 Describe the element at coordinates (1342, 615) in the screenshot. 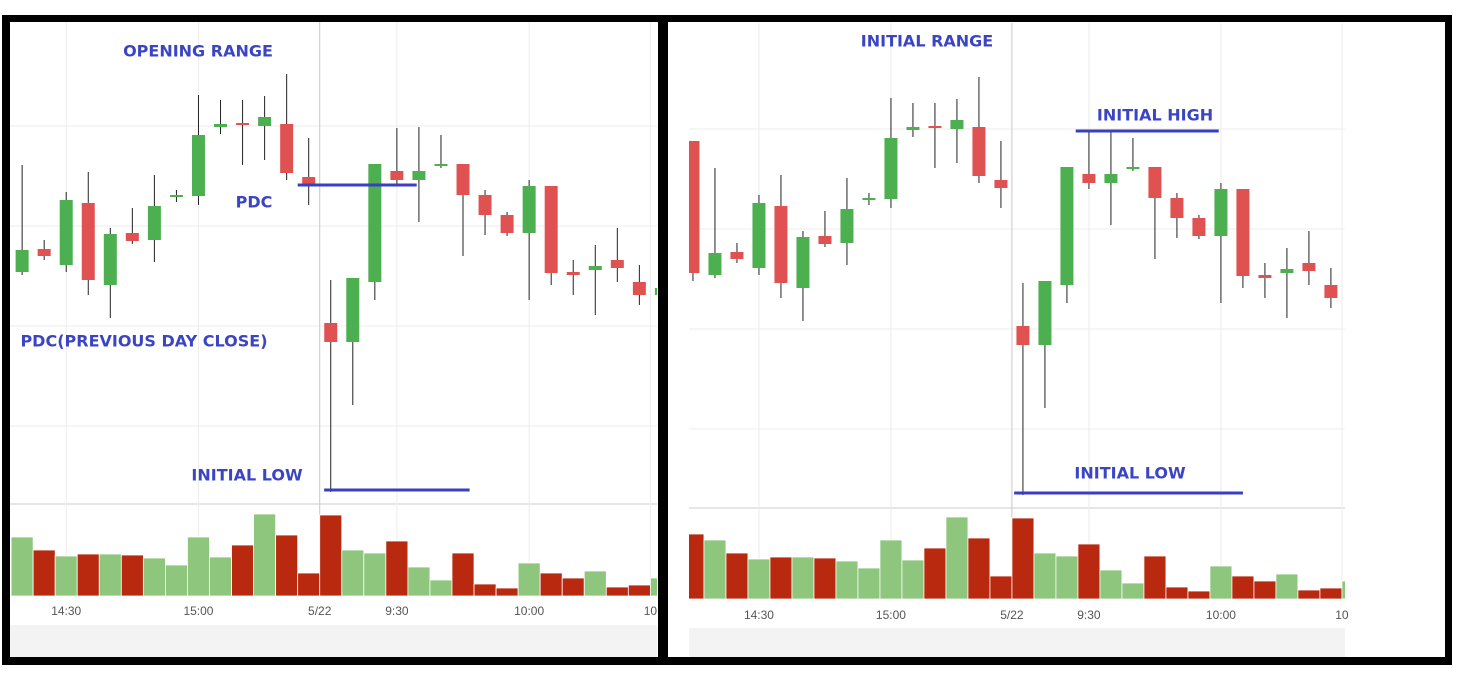

I see `x-tick-label: 10` at that location.